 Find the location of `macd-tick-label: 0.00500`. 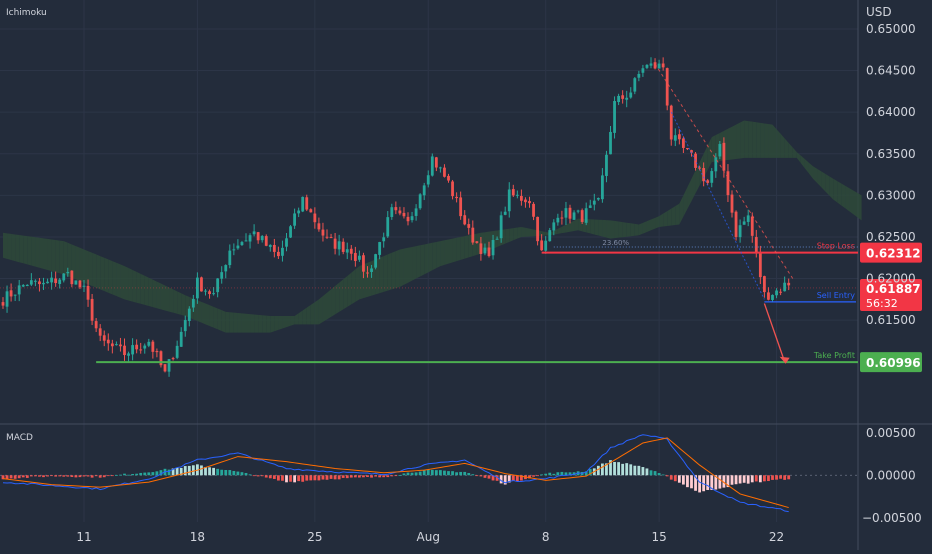

macd-tick-label: 0.00500 is located at coordinates (891, 433).